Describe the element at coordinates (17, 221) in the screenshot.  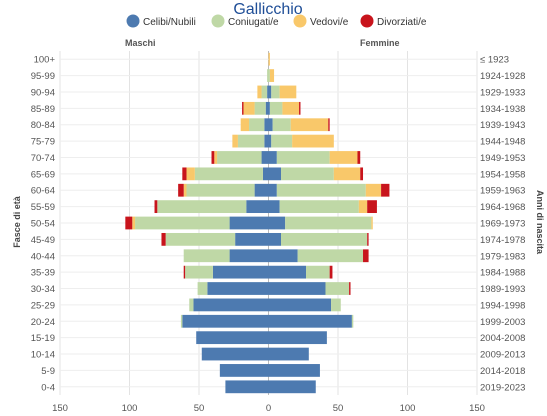
I see `y-axis-left-title: Fasce di età` at that location.